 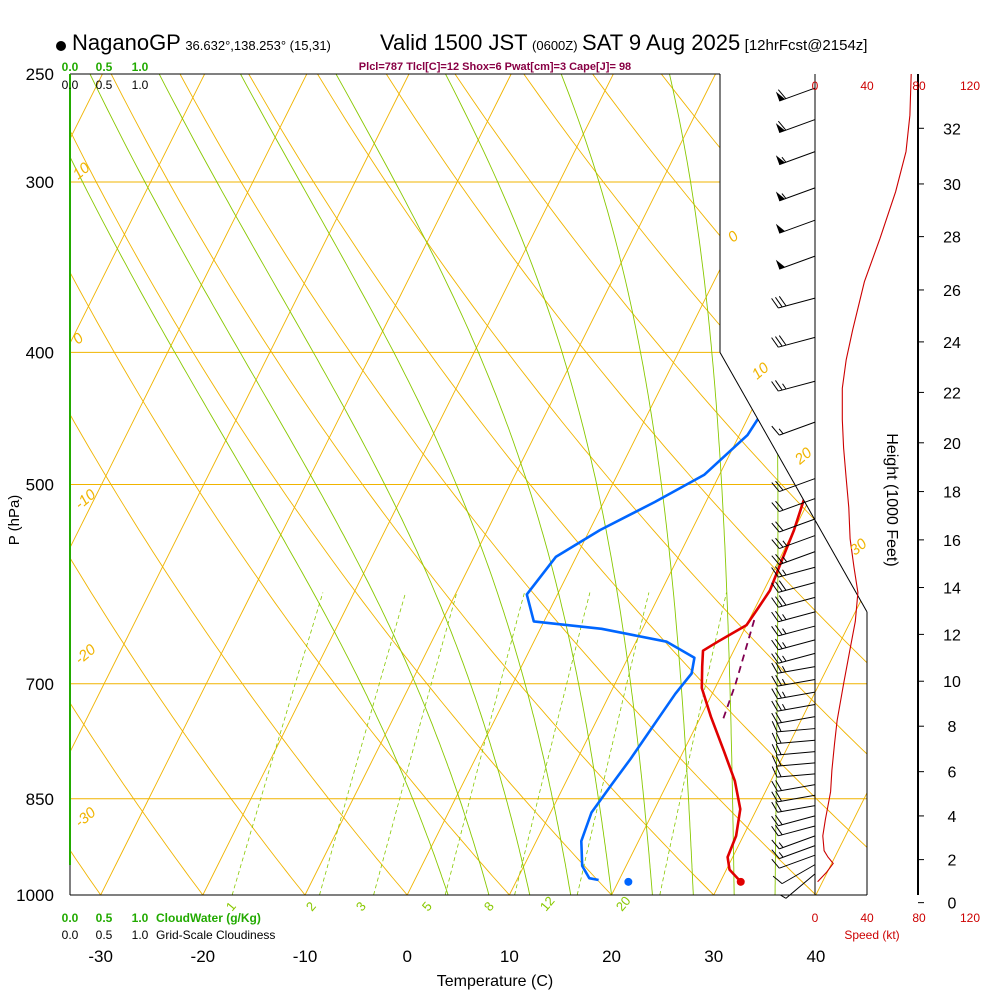 I want to click on site-name: NaganoGP, so click(x=126, y=42).